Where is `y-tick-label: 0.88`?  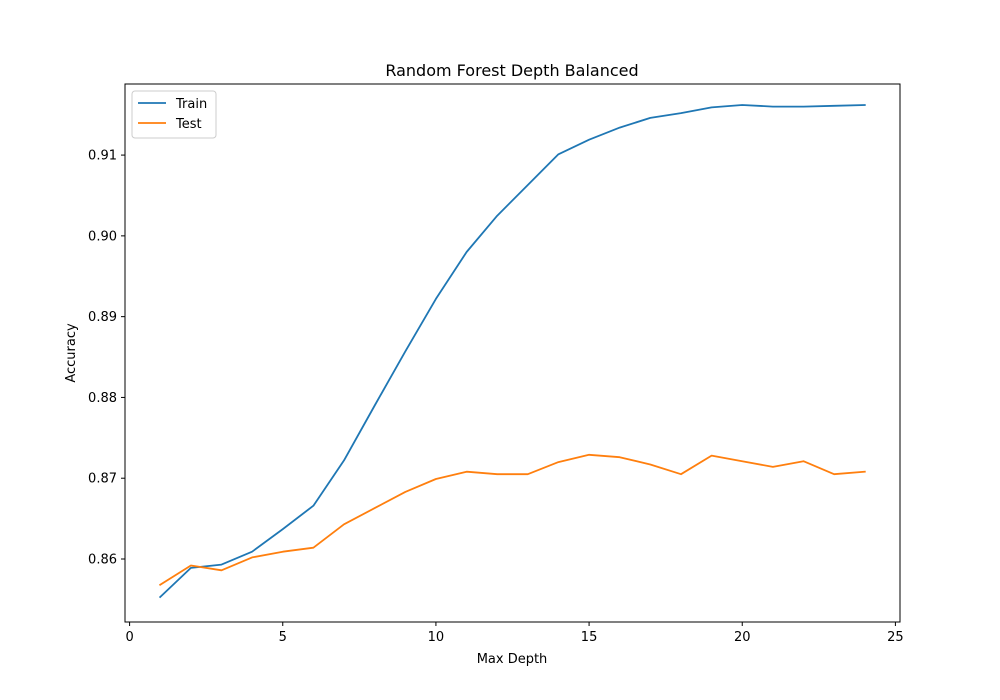
y-tick-label: 0.88 is located at coordinates (102, 398).